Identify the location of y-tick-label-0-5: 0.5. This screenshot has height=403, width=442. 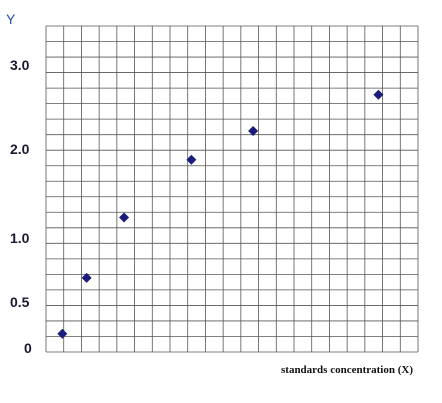
(20, 302).